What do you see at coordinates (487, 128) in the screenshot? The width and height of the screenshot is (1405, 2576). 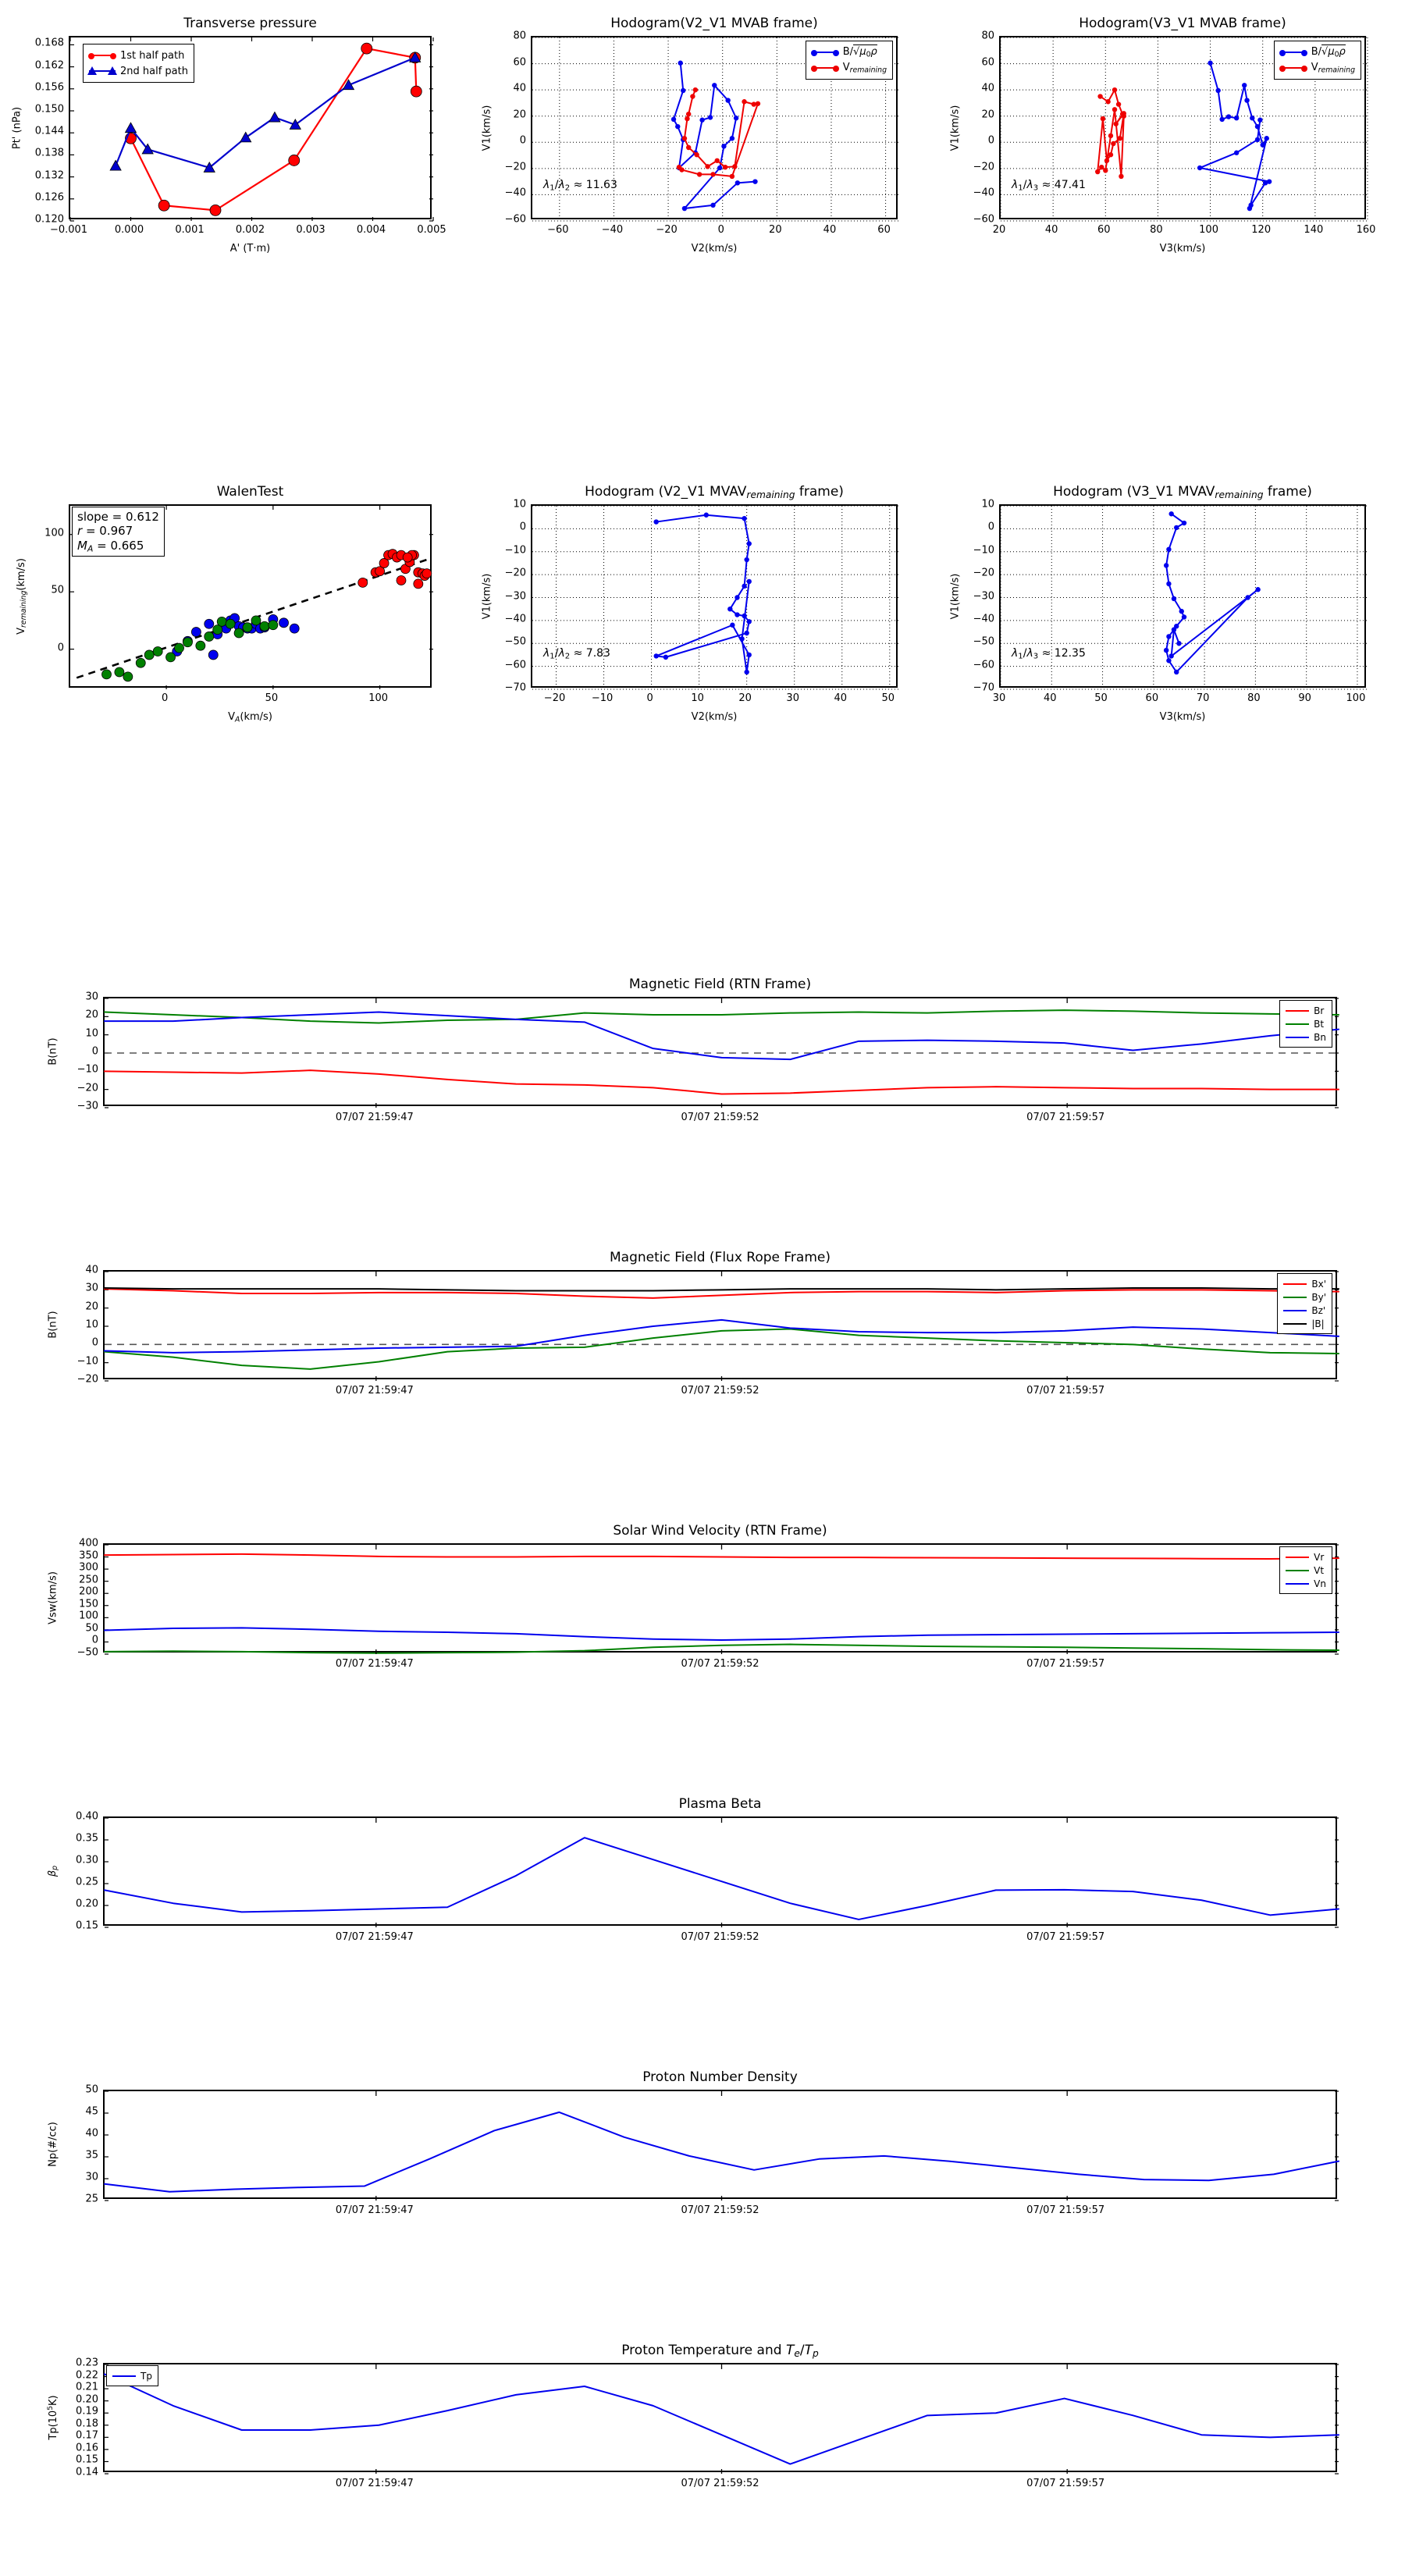 I see `hodo_v2v1_mvab-ylabel: V1(km/s)` at bounding box center [487, 128].